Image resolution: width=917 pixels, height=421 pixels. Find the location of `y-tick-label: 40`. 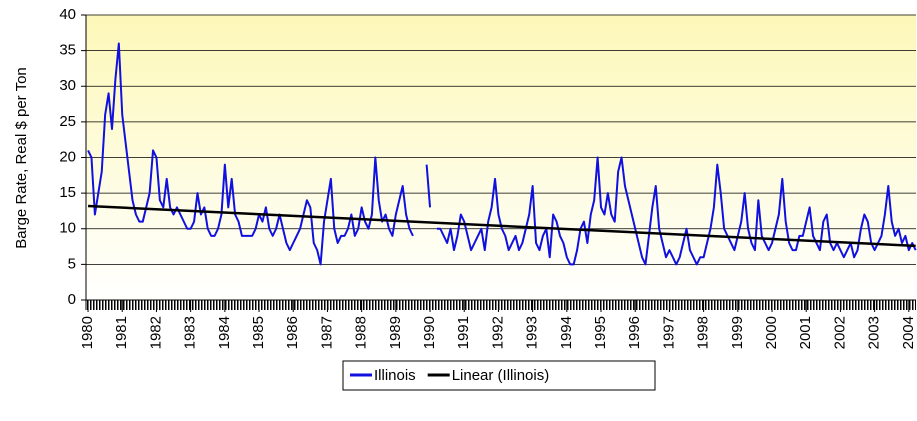

y-tick-label: 40 is located at coordinates (67, 14).